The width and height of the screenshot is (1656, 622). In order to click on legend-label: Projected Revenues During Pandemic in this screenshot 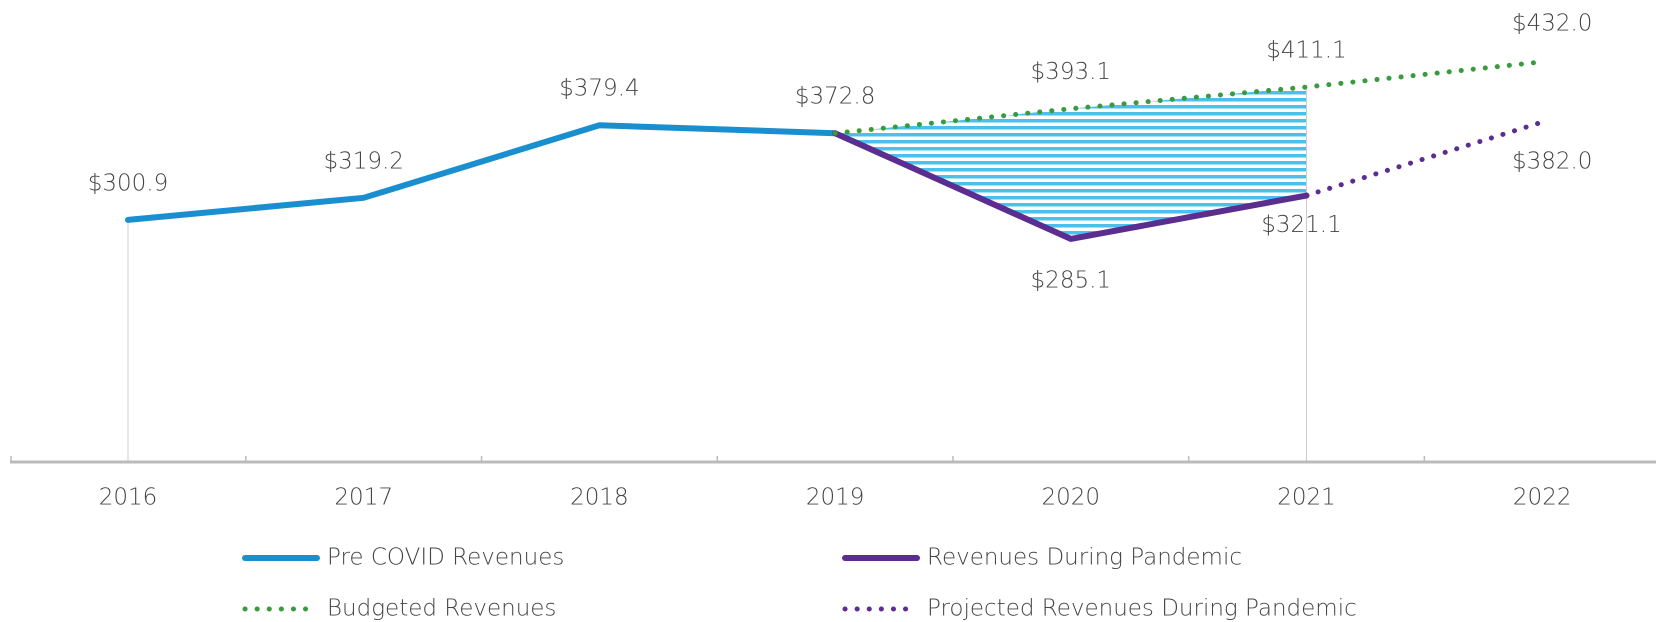, I will do `click(1142, 609)`.